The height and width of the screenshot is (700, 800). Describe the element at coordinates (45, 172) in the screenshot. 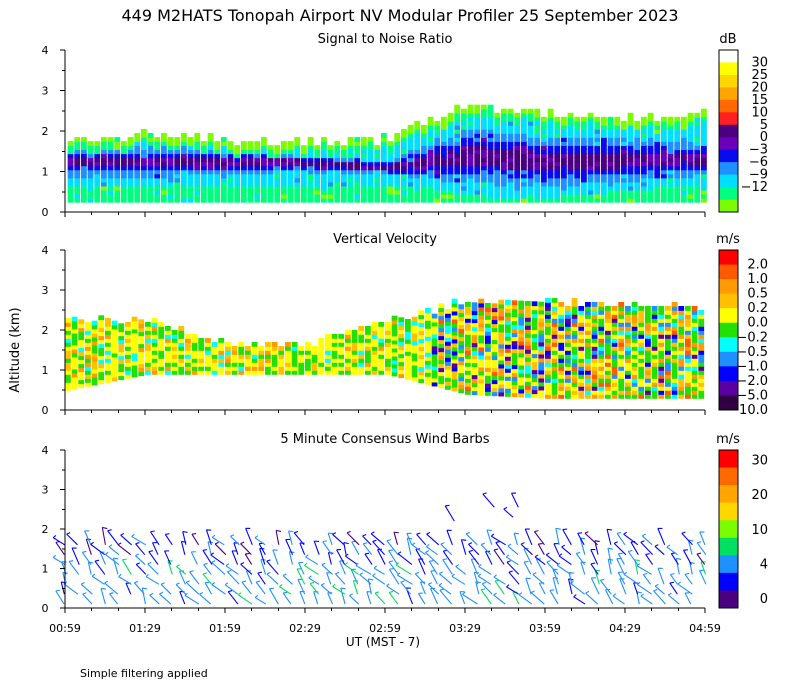

I see `y-tick-label: 1` at that location.